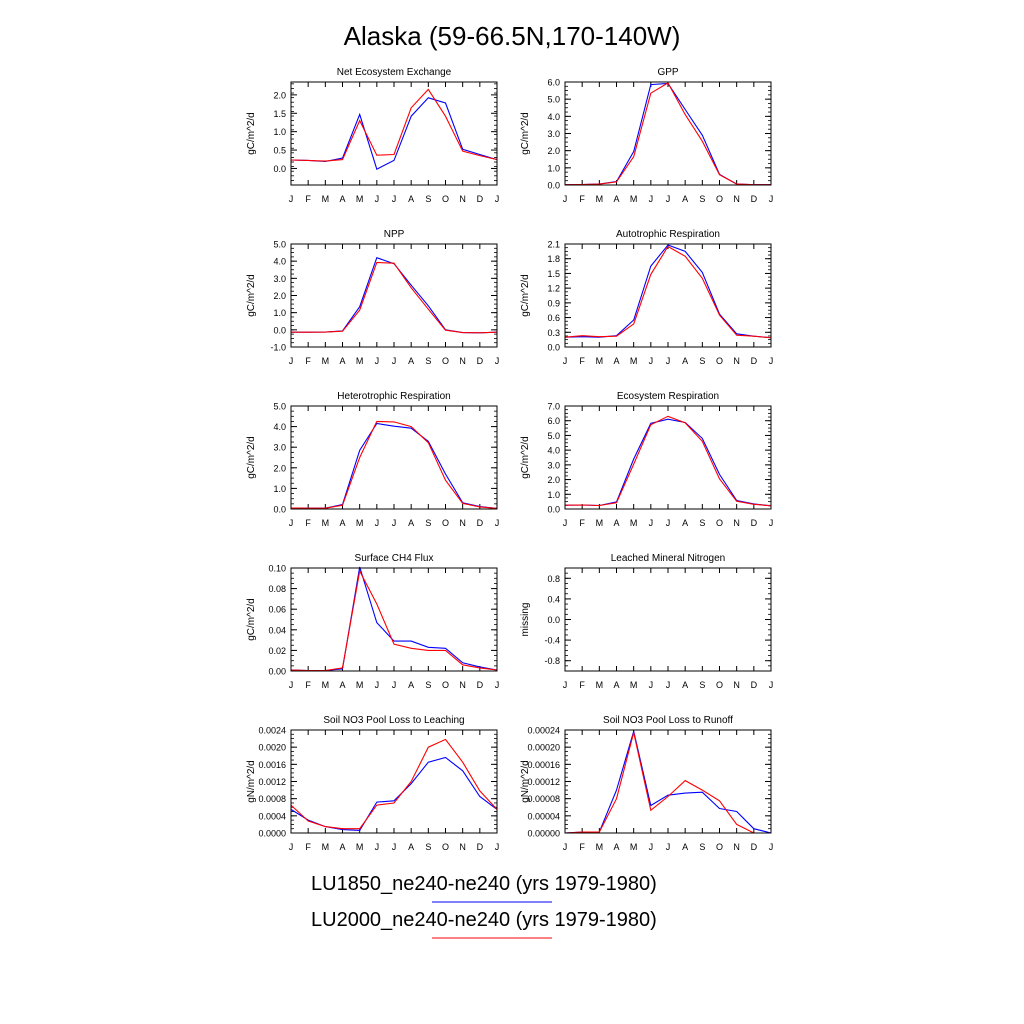 The width and height of the screenshot is (1024, 1024). I want to click on y-tick-label: 0.02, so click(277, 651).